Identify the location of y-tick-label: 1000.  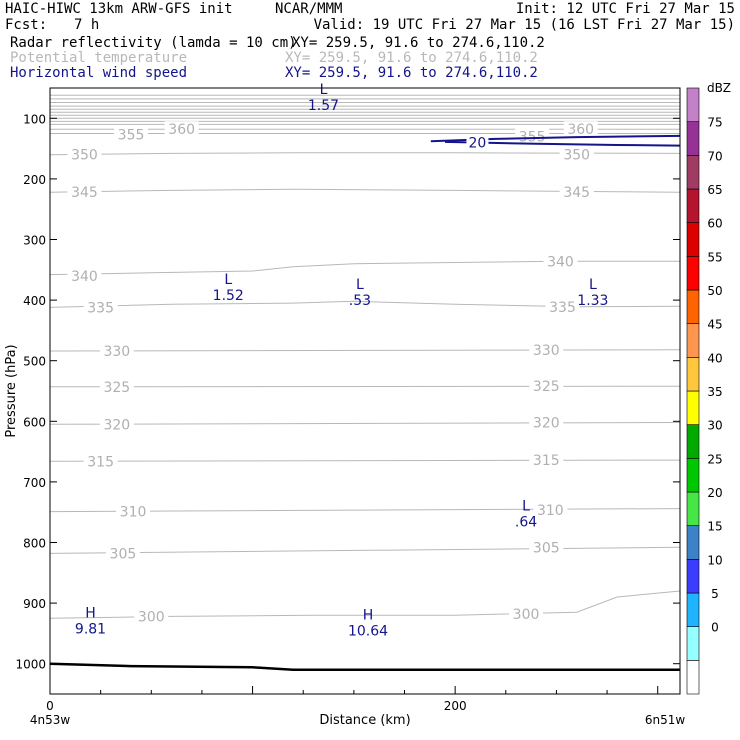
(30, 665).